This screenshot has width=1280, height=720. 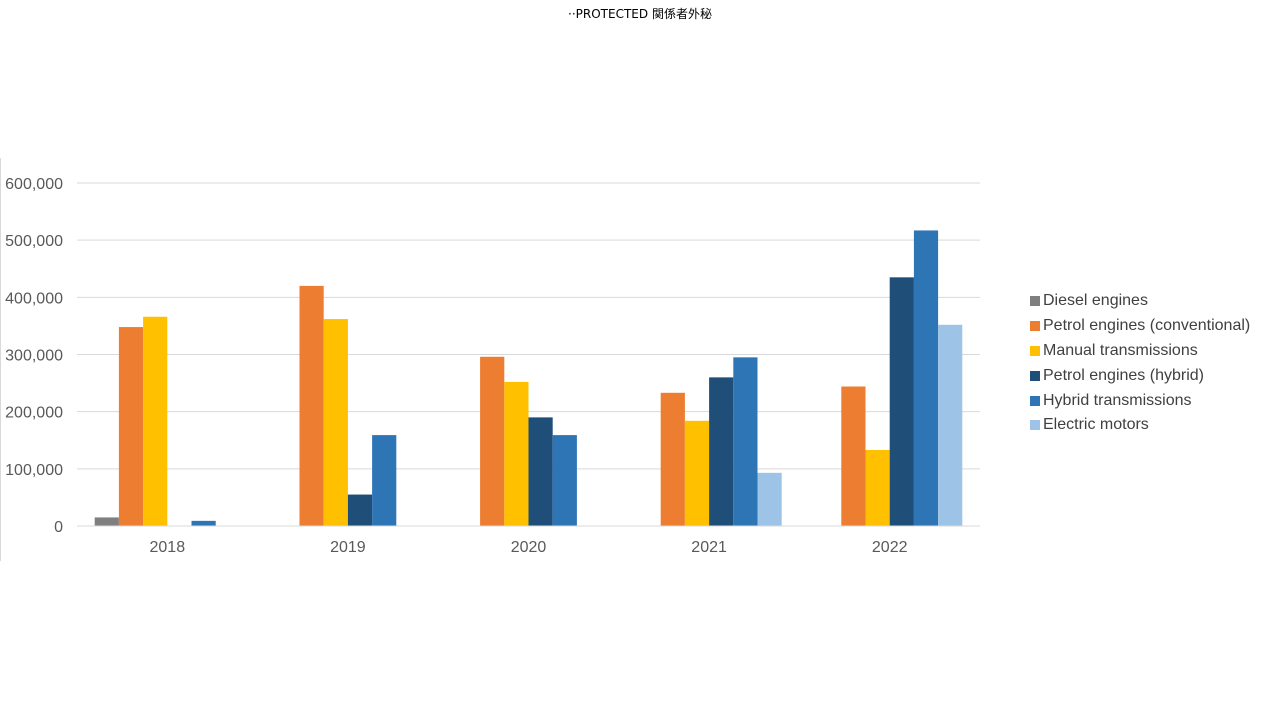 I want to click on legend-item: Electric motors, so click(x=1152, y=425).